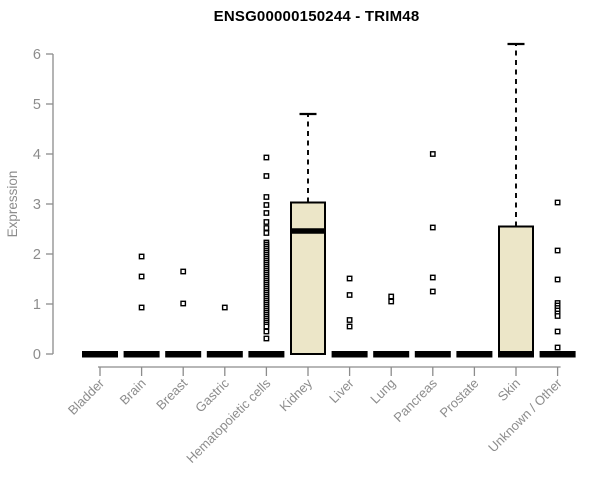 Image resolution: width=600 pixels, height=500 pixels. I want to click on y-tick-label: 0, so click(37, 355).